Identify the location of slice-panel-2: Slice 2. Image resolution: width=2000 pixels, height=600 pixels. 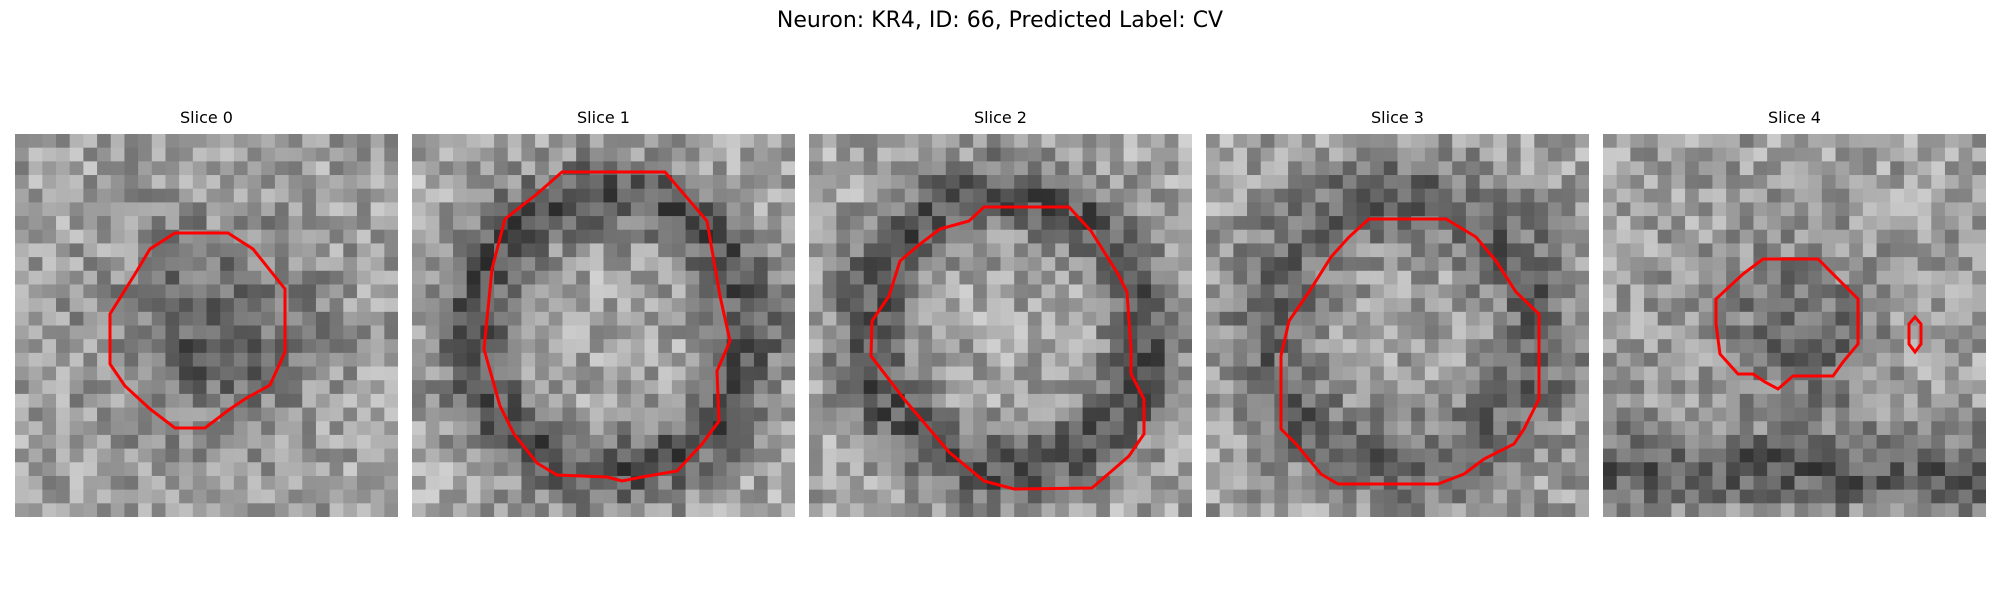
(1000, 313).